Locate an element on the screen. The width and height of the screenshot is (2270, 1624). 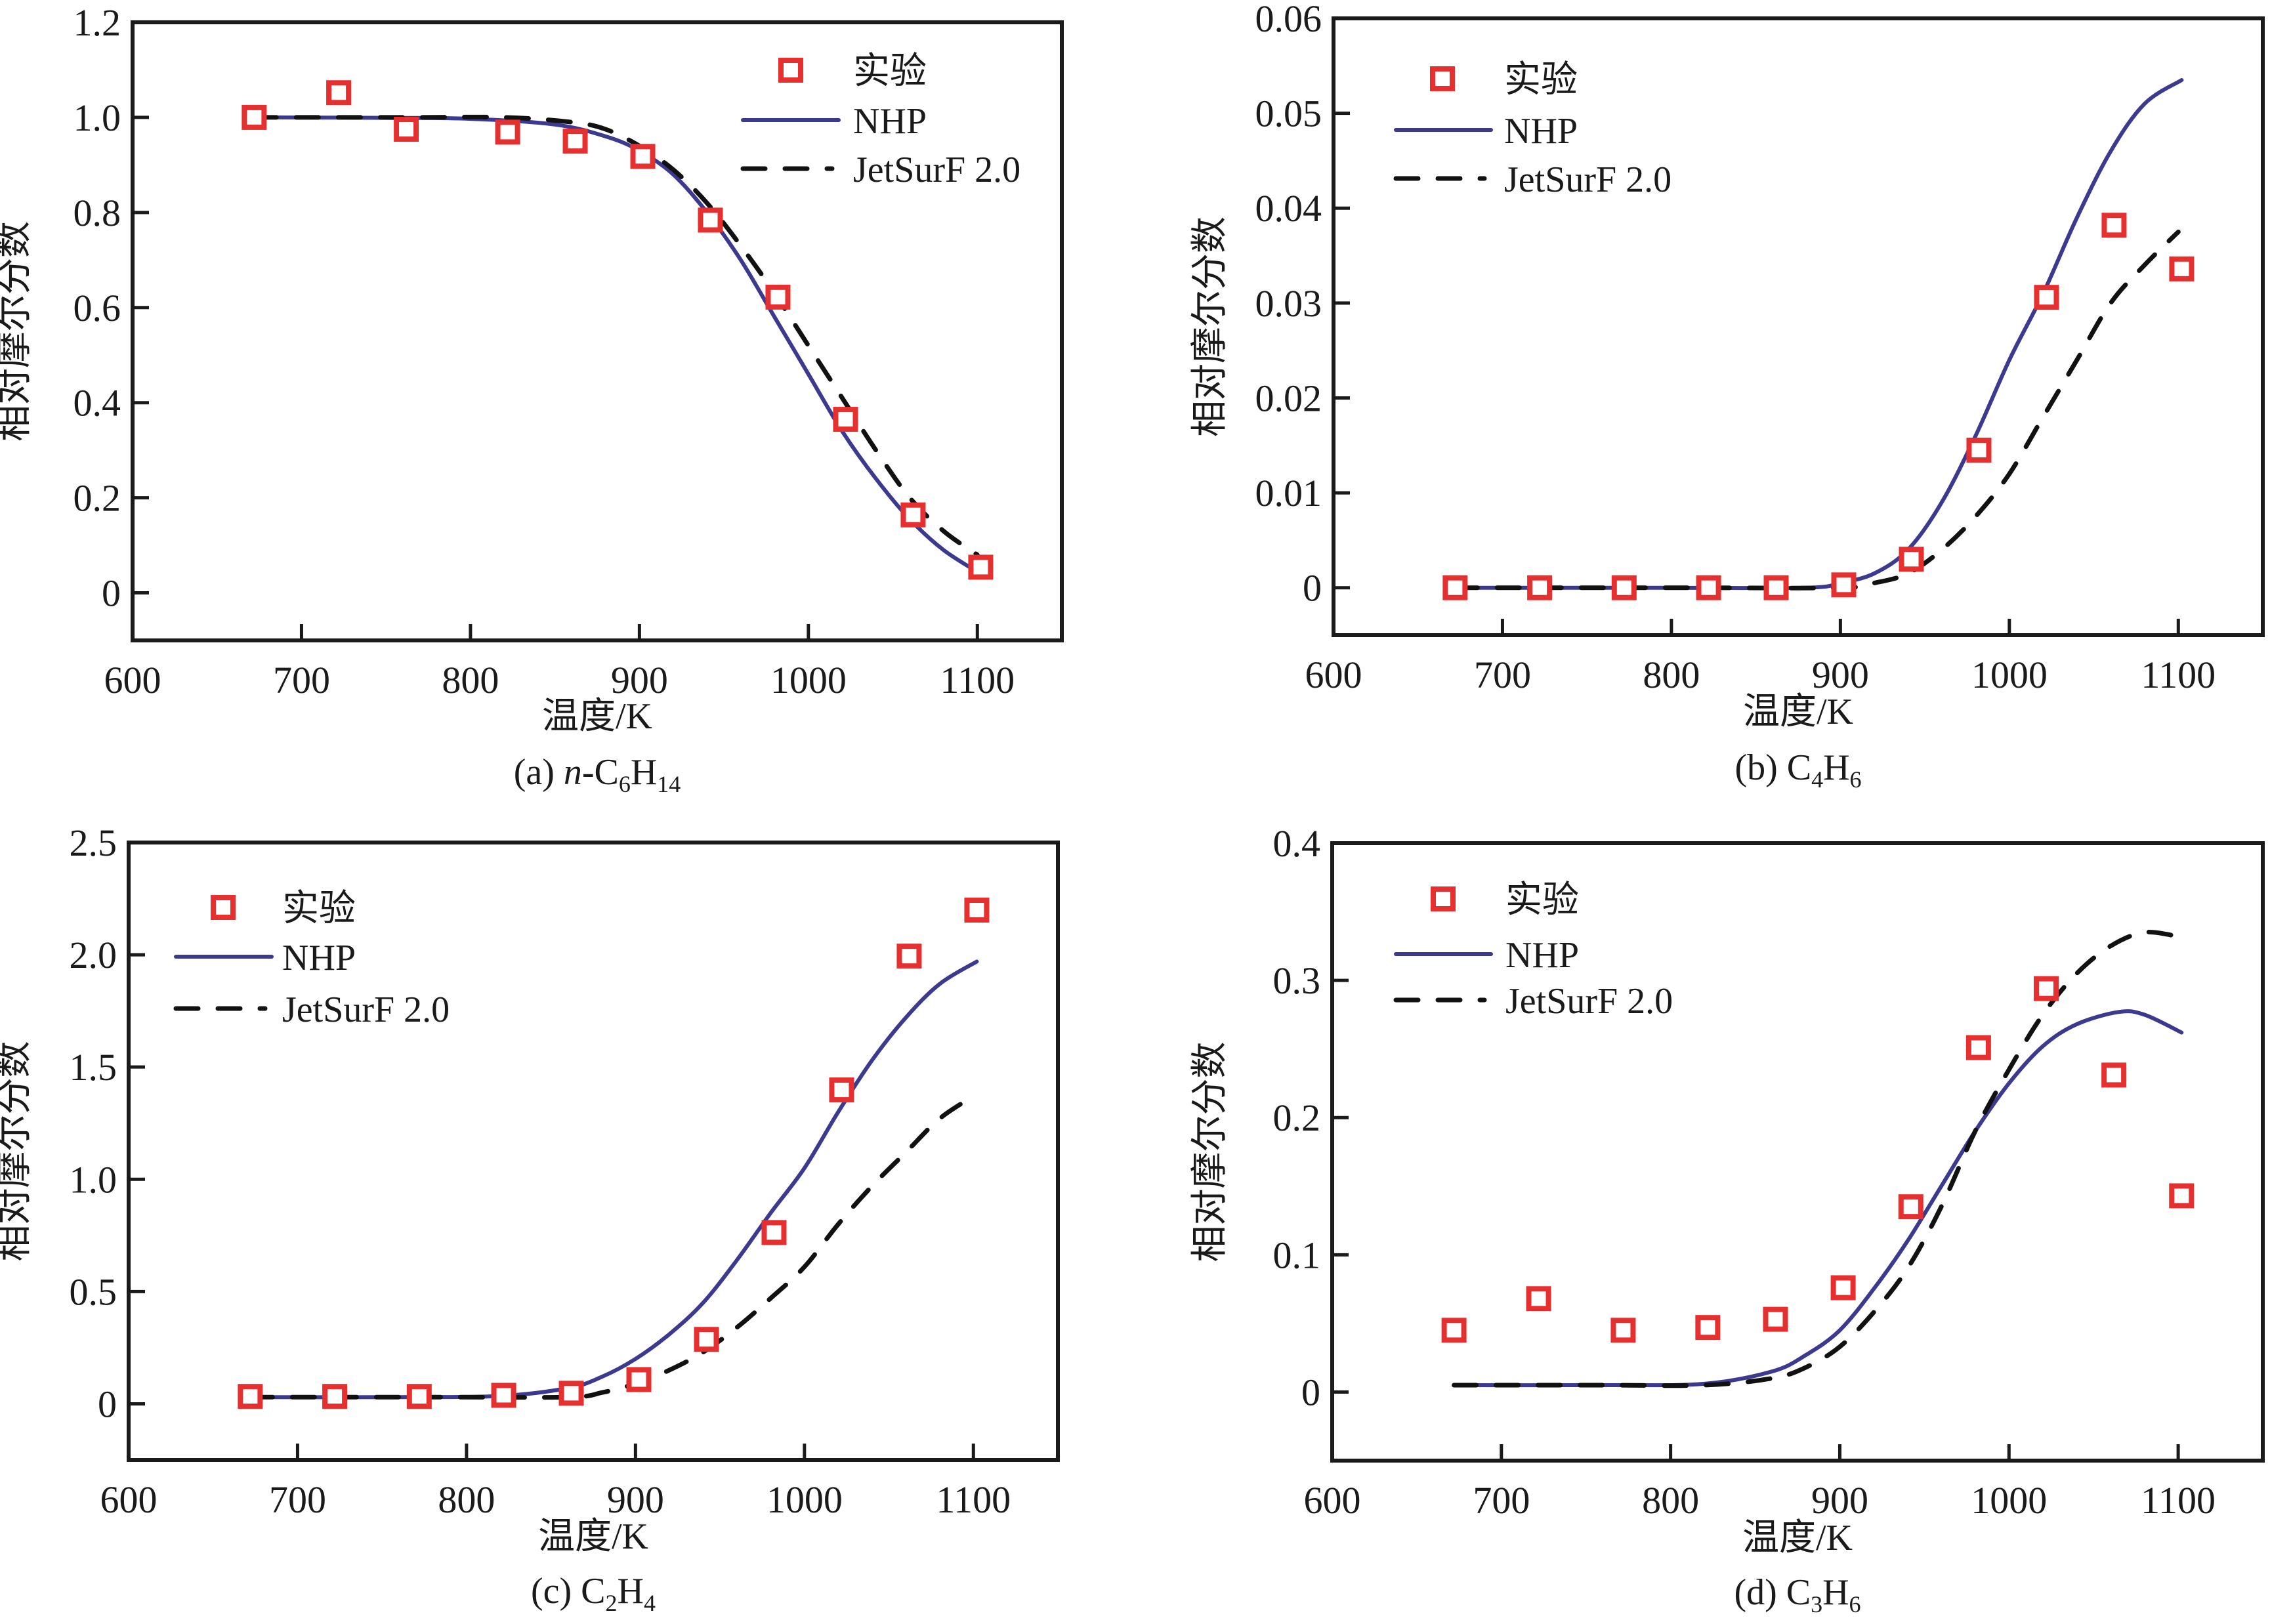
caption-subscript: 3 is located at coordinates (1816, 1604).